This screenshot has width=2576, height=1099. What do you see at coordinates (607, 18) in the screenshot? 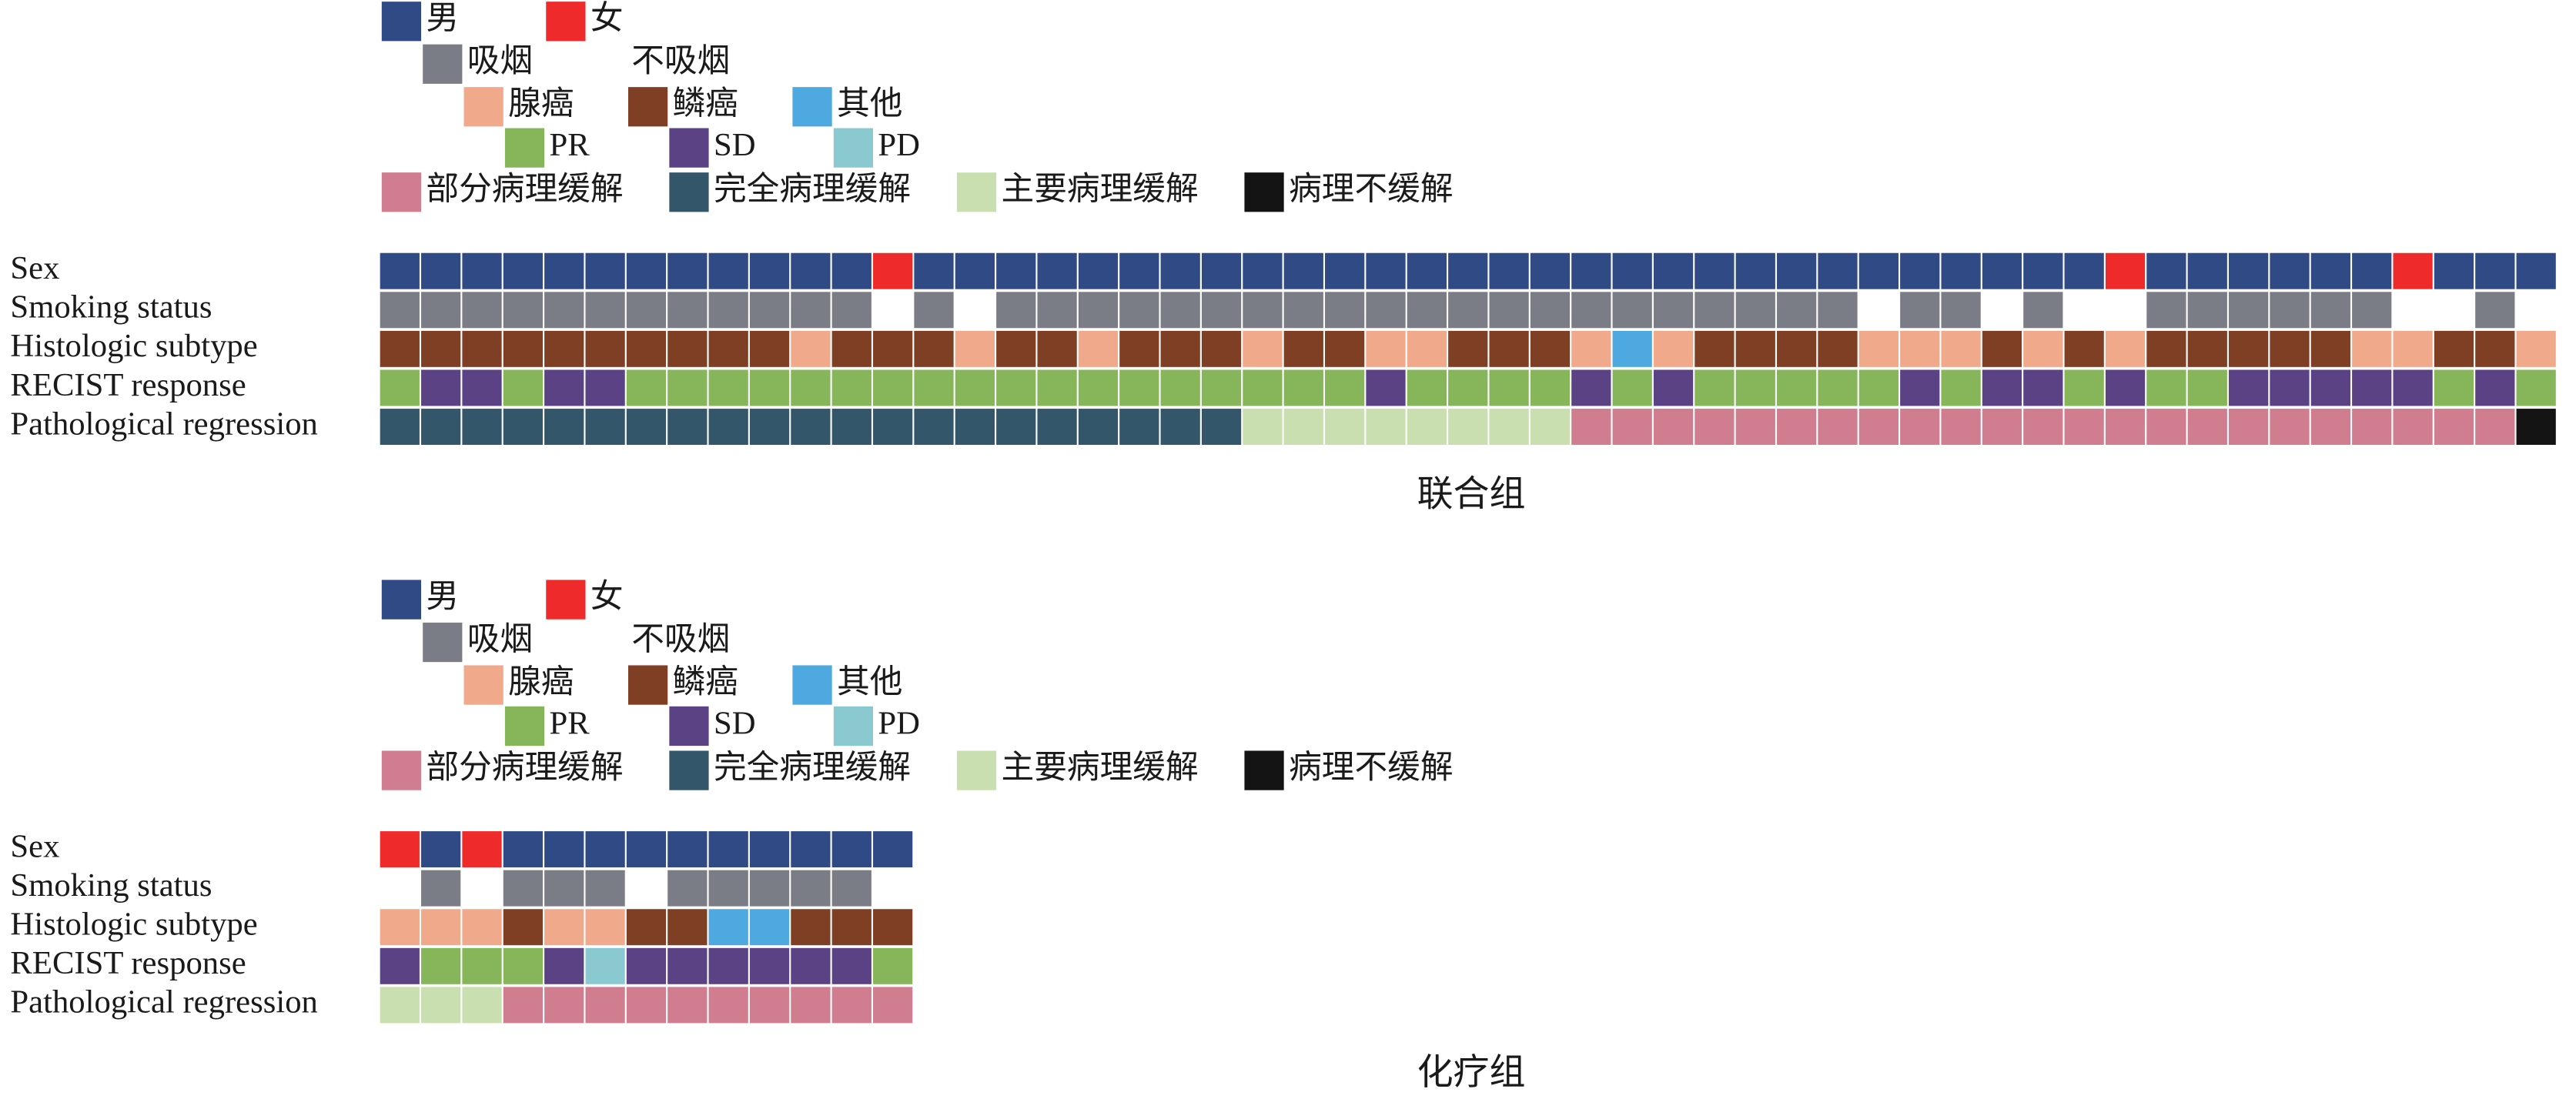
I see `legend-label: 女` at bounding box center [607, 18].